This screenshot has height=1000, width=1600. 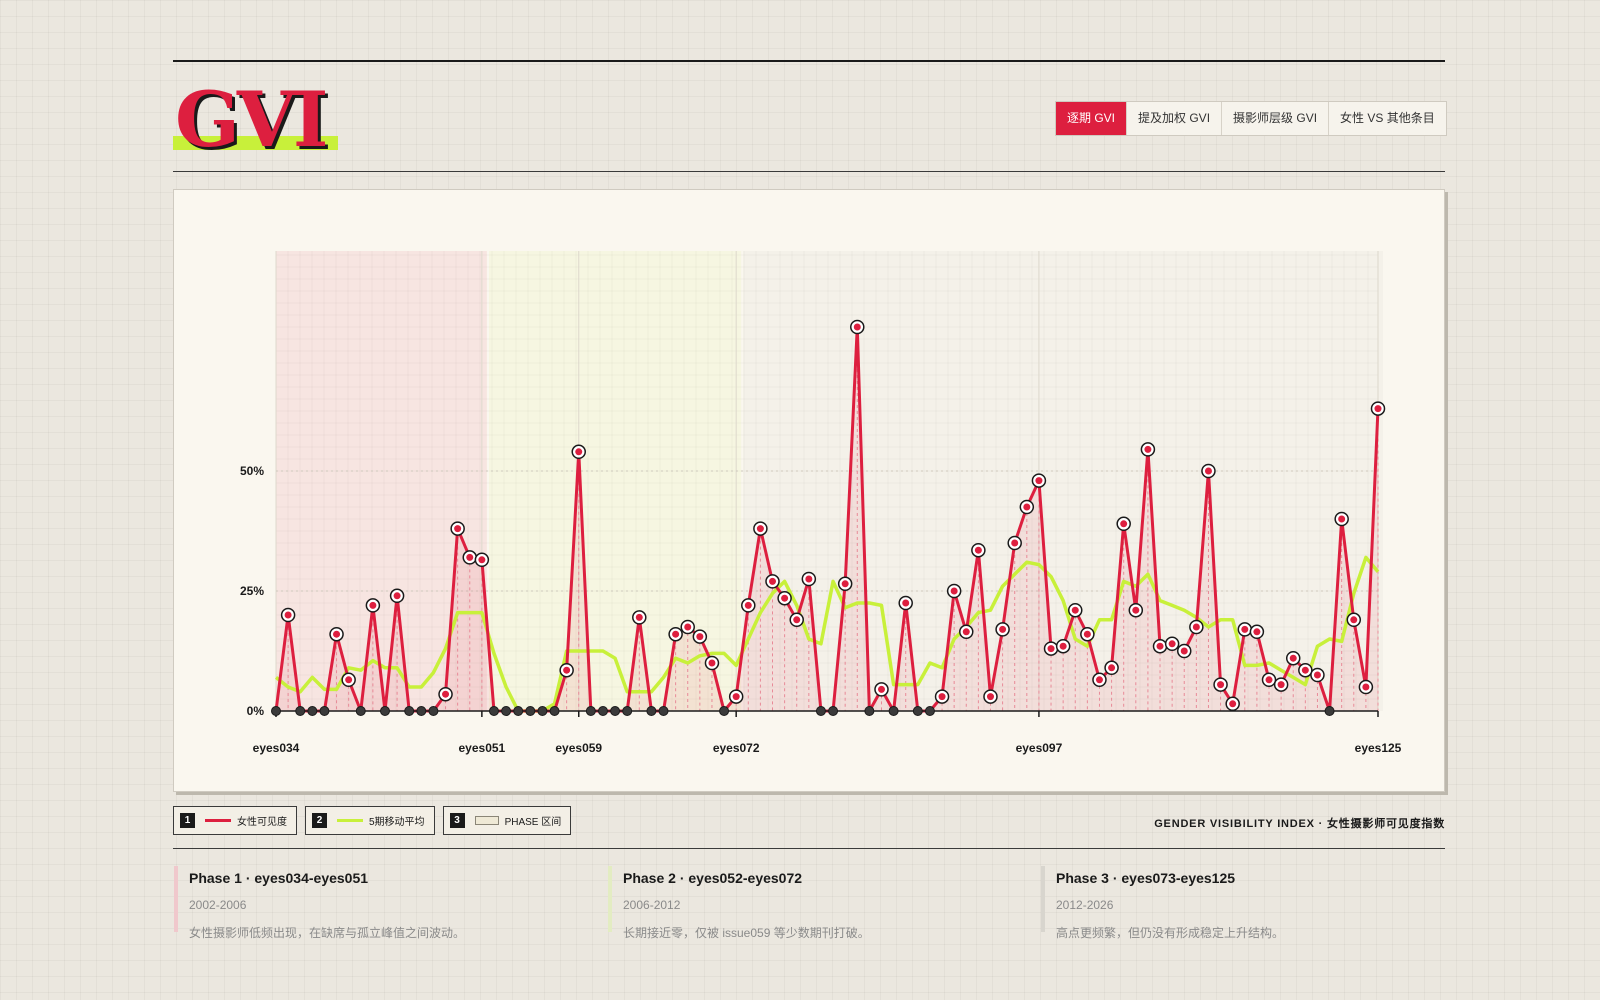 What do you see at coordinates (276, 748) in the screenshot?
I see `x-tick-label: eyes034` at bounding box center [276, 748].